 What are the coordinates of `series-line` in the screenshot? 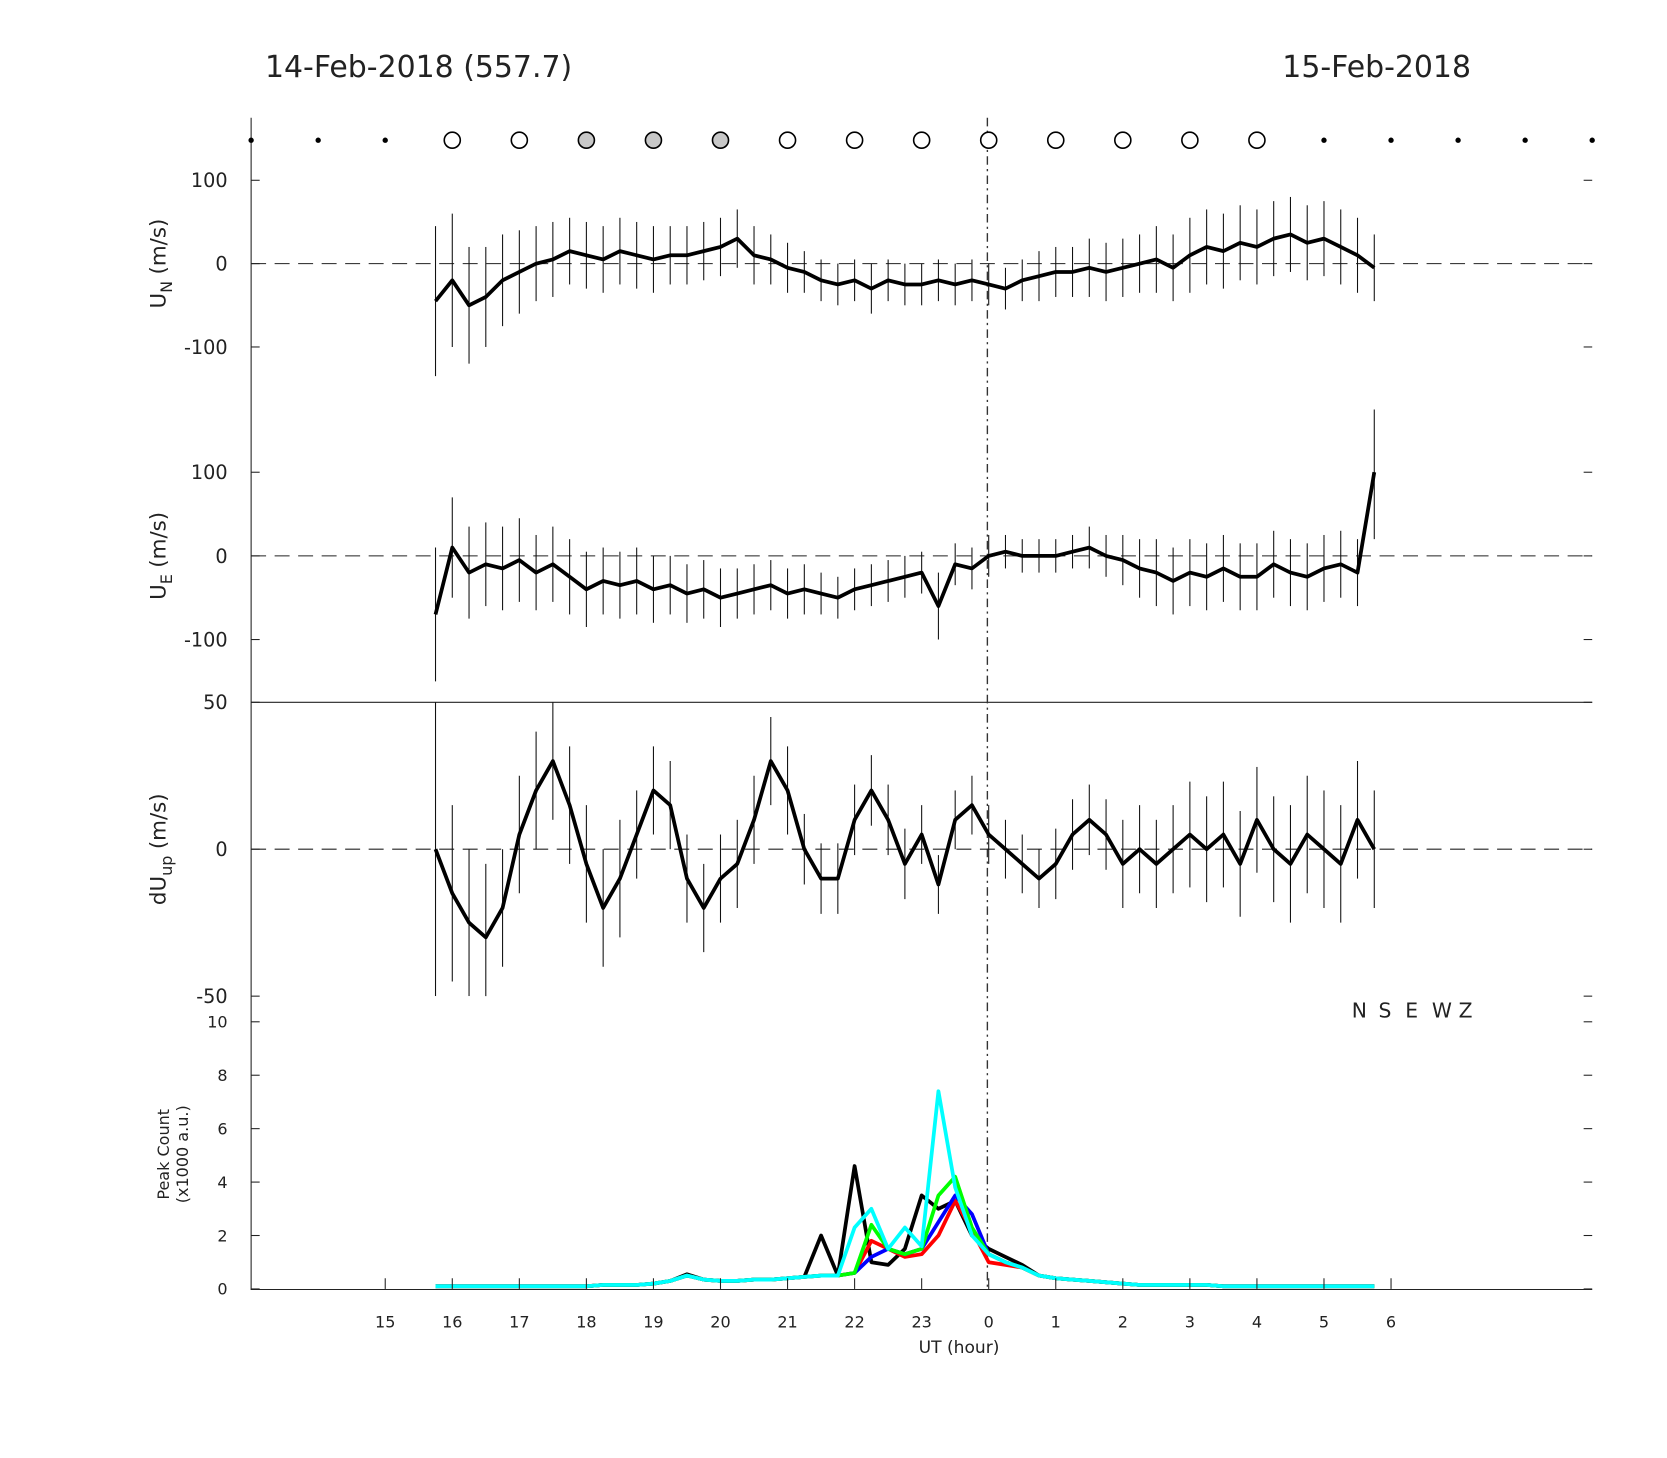 It's located at (905, 1189).